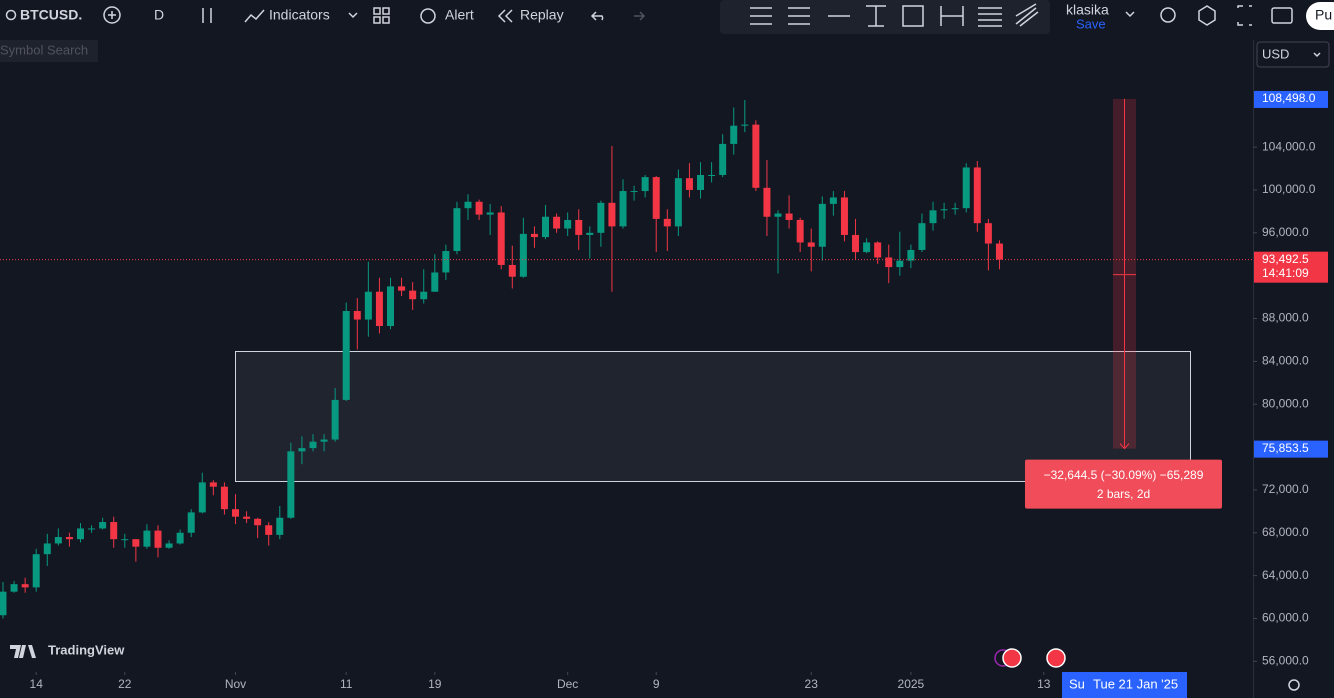 The image size is (1334, 698). I want to click on measure-bottom-box, so click(1291, 449).